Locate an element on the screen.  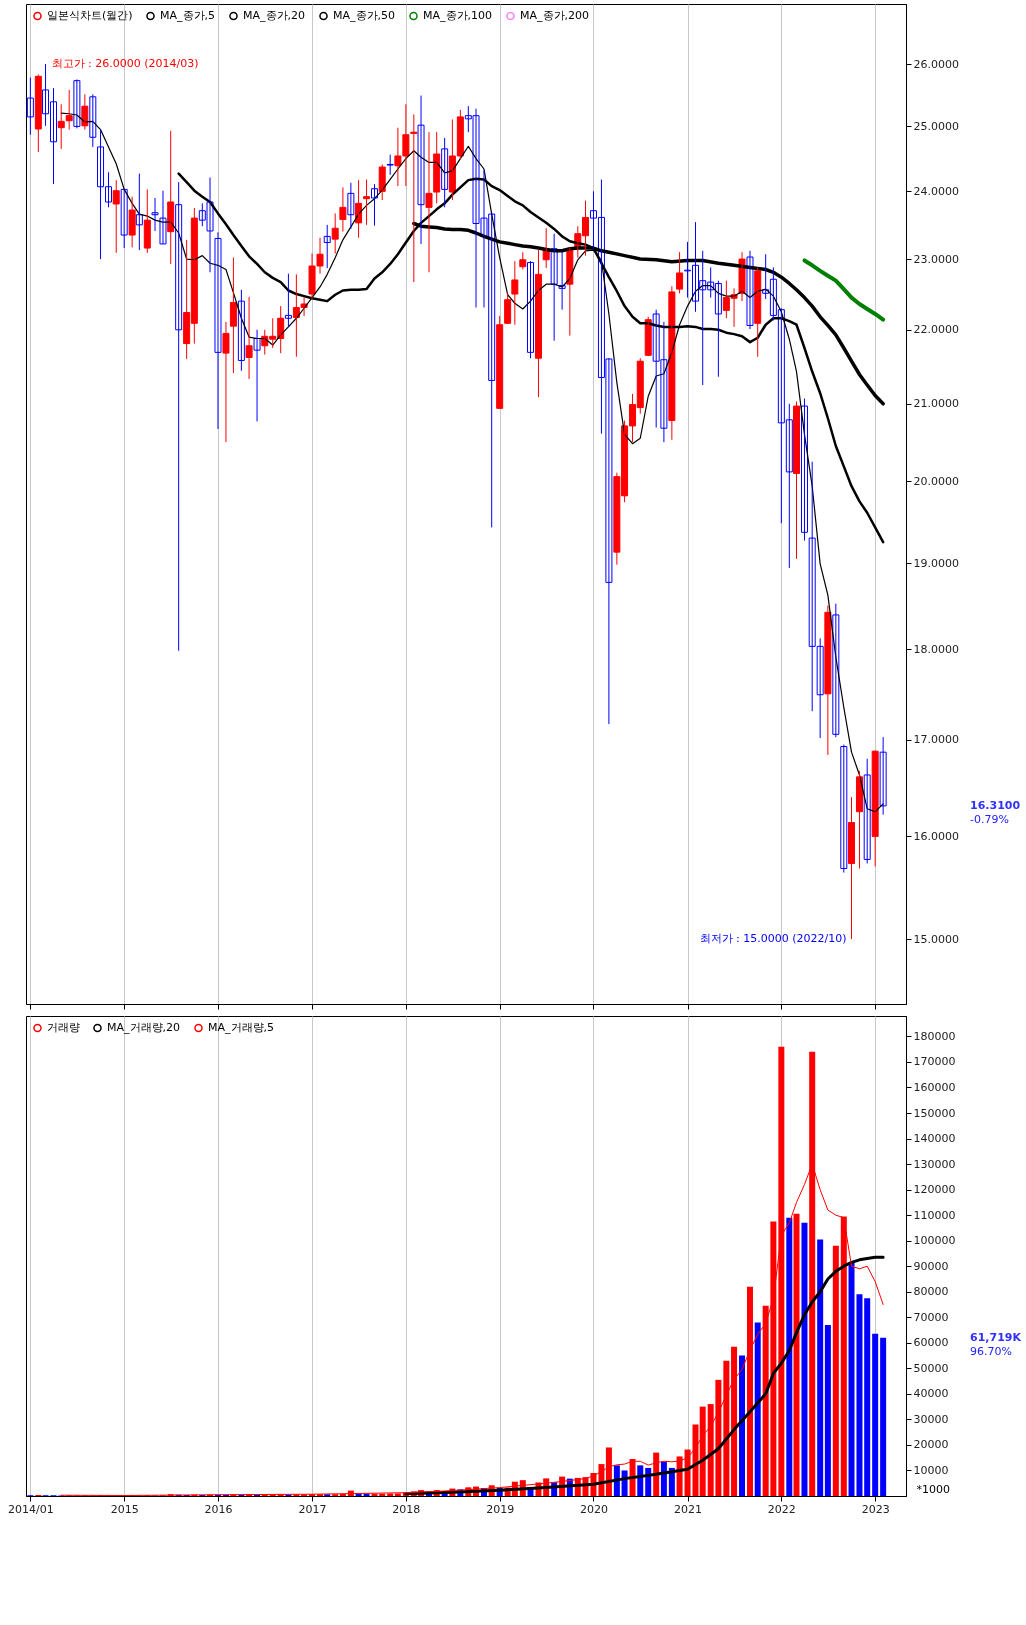
x-tick-label: 2015 is located at coordinates (124, 1509).